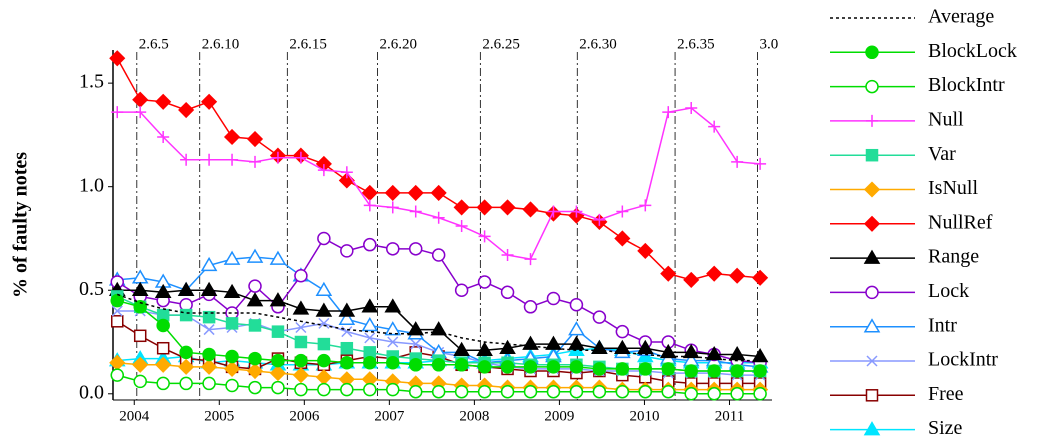 The image size is (1060, 438). Describe the element at coordinates (961, 17) in the screenshot. I see `legend-label: Average` at that location.